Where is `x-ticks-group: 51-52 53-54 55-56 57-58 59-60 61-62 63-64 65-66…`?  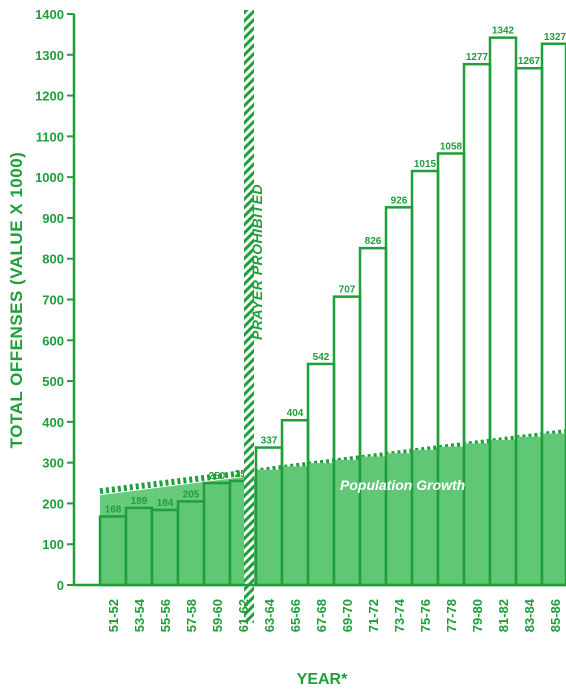 x-ticks-group: 51-52 53-54 55-56 57-58 59-60 61-62 63-64 65-66… is located at coordinates (334, 615).